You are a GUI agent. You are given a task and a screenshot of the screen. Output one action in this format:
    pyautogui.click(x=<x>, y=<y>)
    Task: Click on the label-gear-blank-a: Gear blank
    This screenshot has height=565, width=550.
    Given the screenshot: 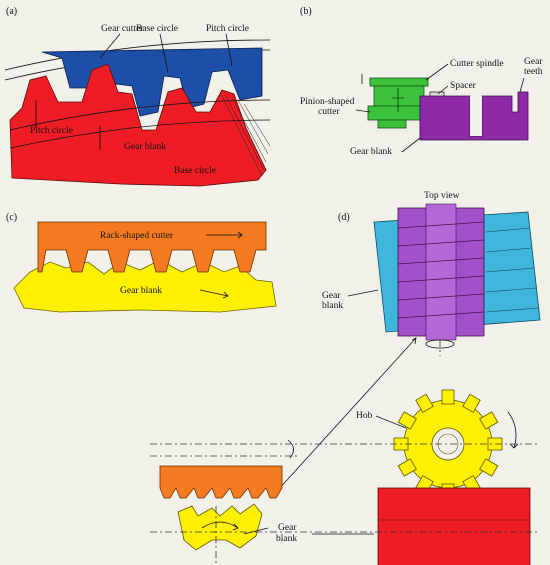 What is the action you would take?
    pyautogui.click(x=145, y=147)
    